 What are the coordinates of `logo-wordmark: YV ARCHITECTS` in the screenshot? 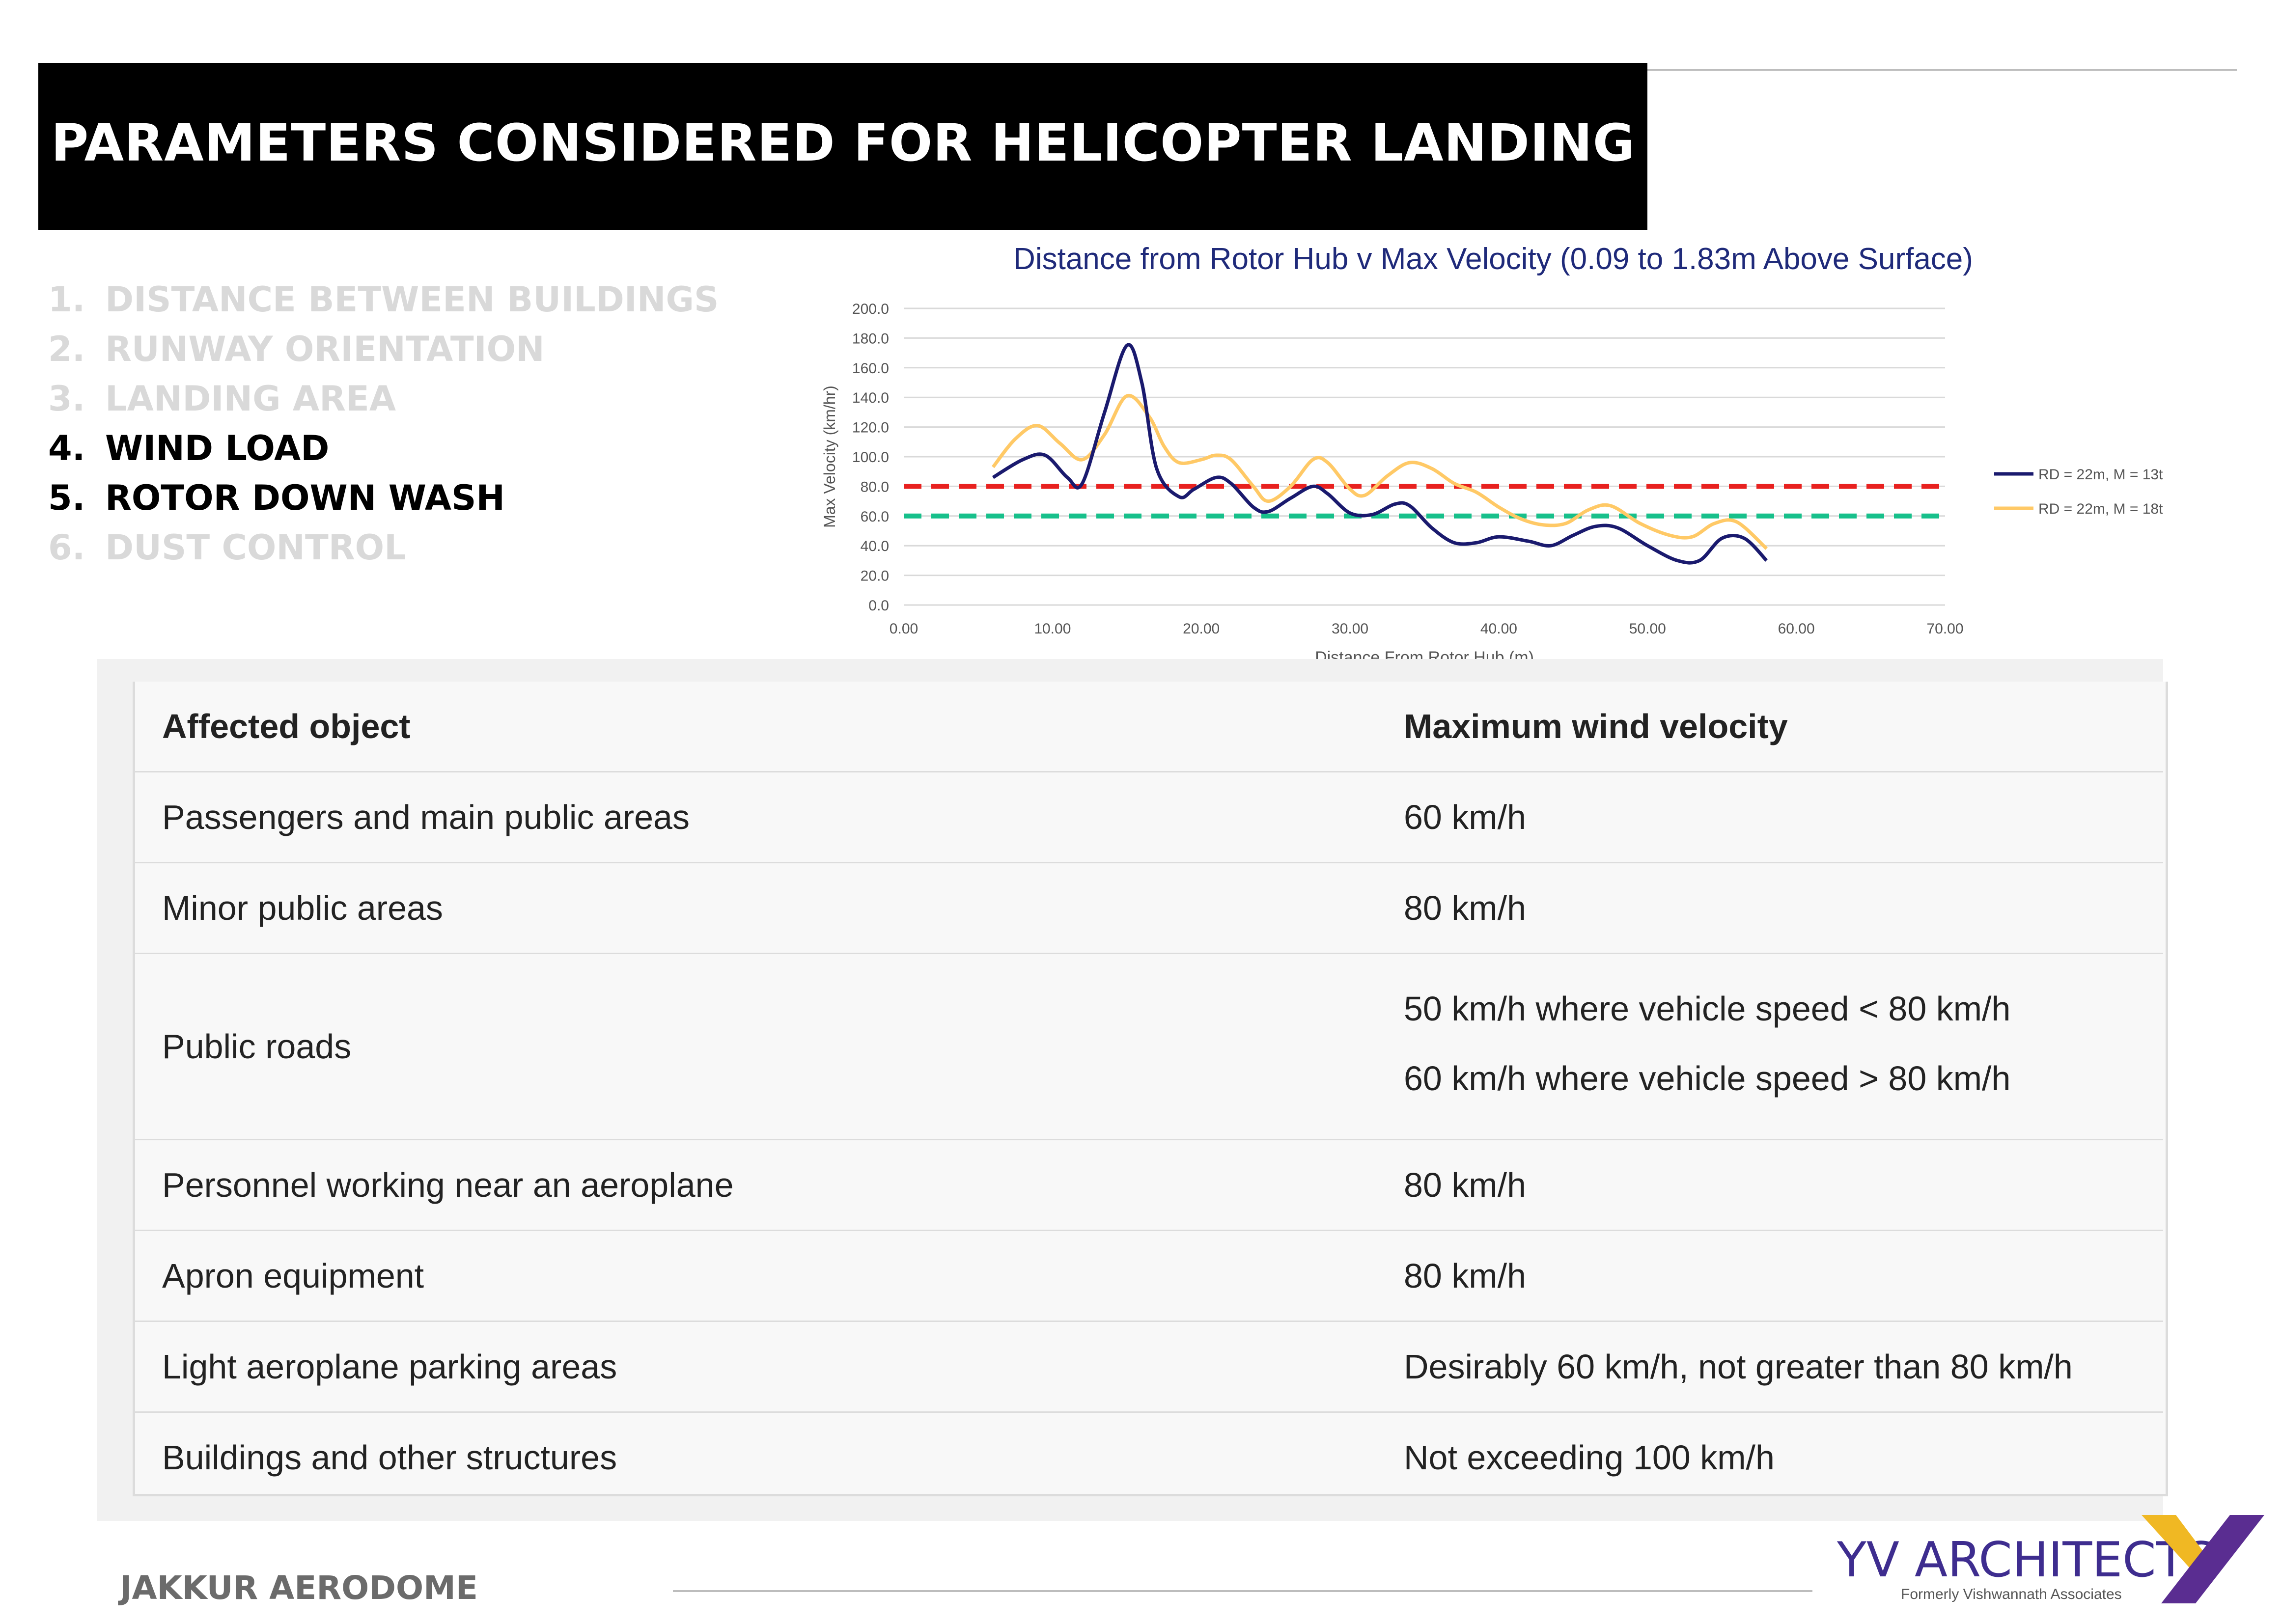 It's located at (2026, 1560).